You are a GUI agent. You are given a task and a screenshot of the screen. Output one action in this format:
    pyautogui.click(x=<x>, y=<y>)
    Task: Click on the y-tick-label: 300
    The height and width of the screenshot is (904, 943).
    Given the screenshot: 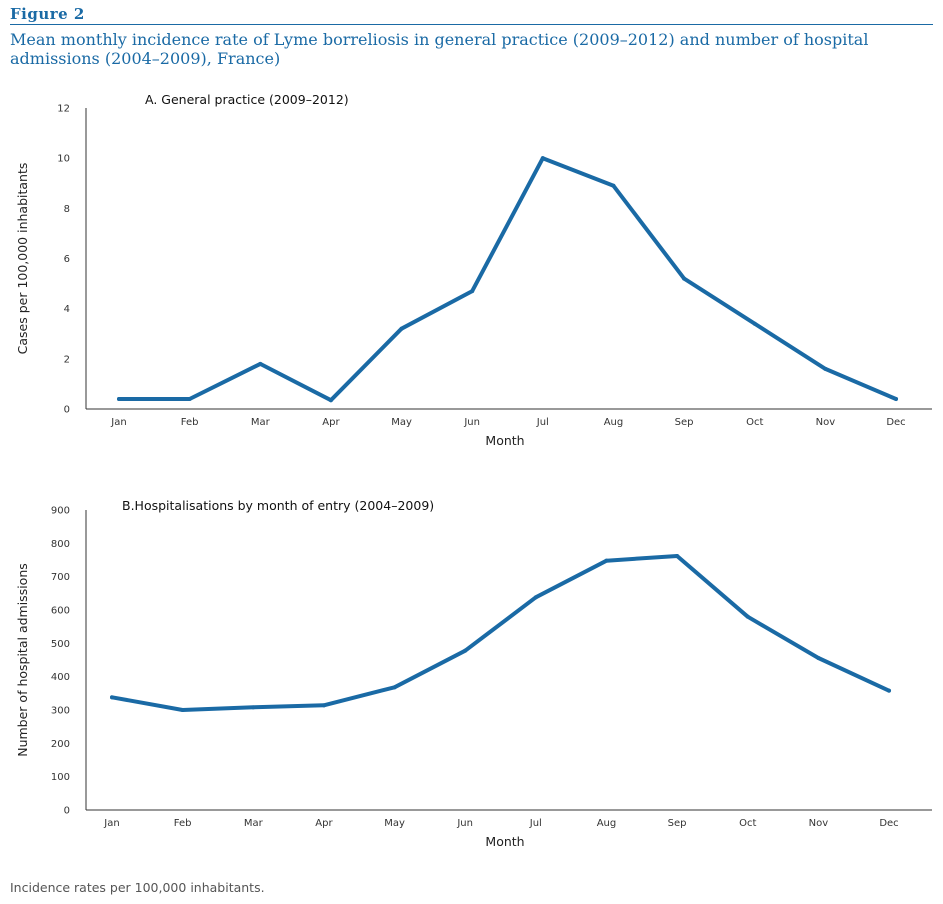 What is the action you would take?
    pyautogui.click(x=60, y=711)
    